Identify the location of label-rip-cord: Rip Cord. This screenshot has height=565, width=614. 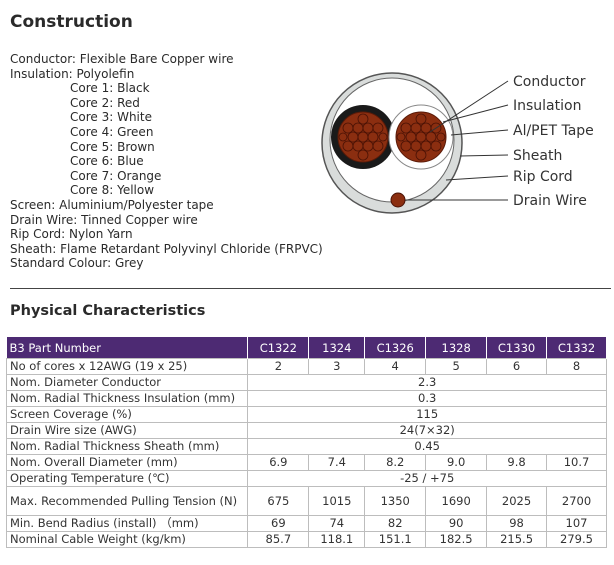
(543, 177).